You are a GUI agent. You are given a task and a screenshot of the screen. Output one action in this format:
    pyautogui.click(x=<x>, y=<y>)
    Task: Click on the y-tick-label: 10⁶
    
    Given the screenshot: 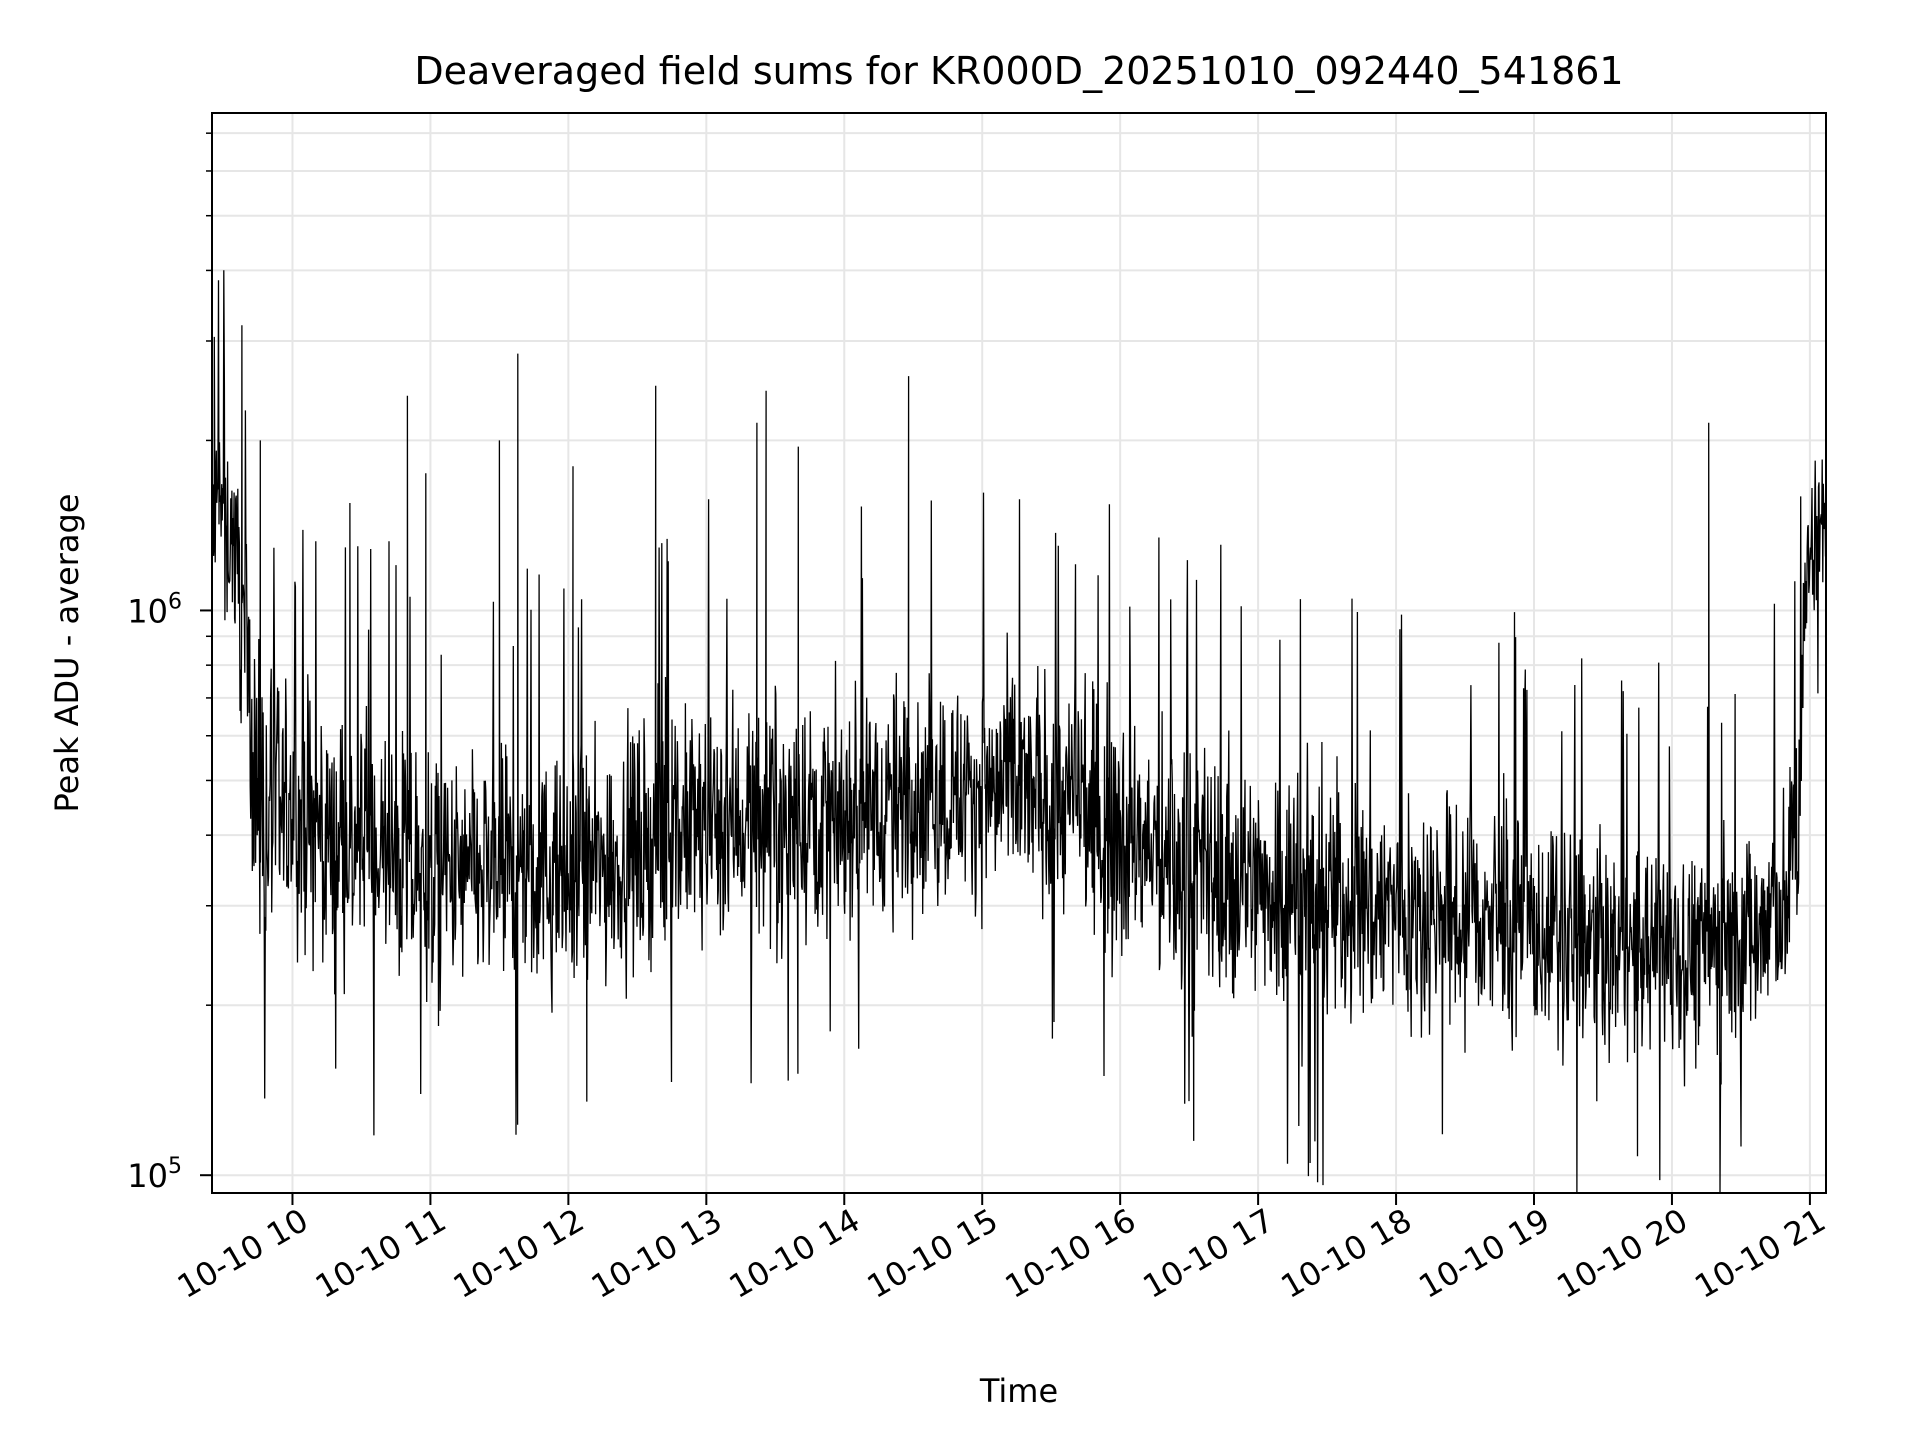 What is the action you would take?
    pyautogui.click(x=154, y=609)
    